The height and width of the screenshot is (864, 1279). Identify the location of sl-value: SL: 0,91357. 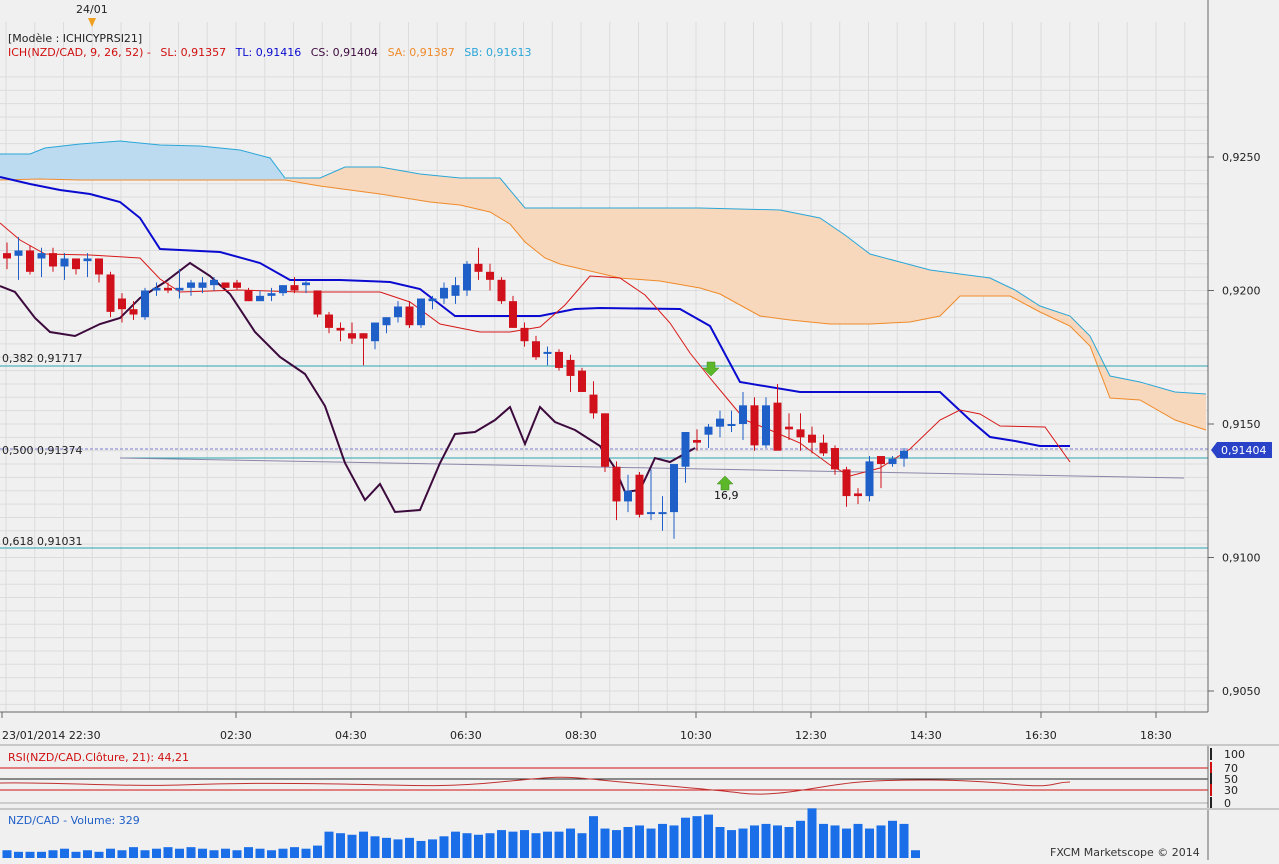
(193, 52).